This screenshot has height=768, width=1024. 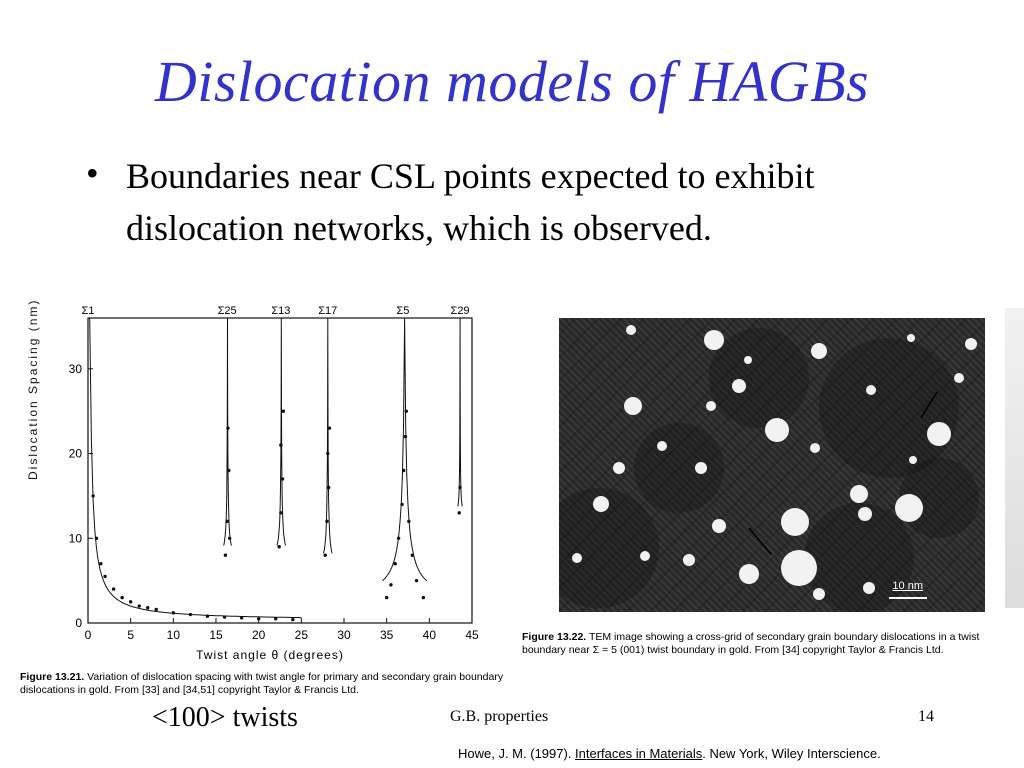 I want to click on sigma-label: Σ1, so click(x=88, y=311).